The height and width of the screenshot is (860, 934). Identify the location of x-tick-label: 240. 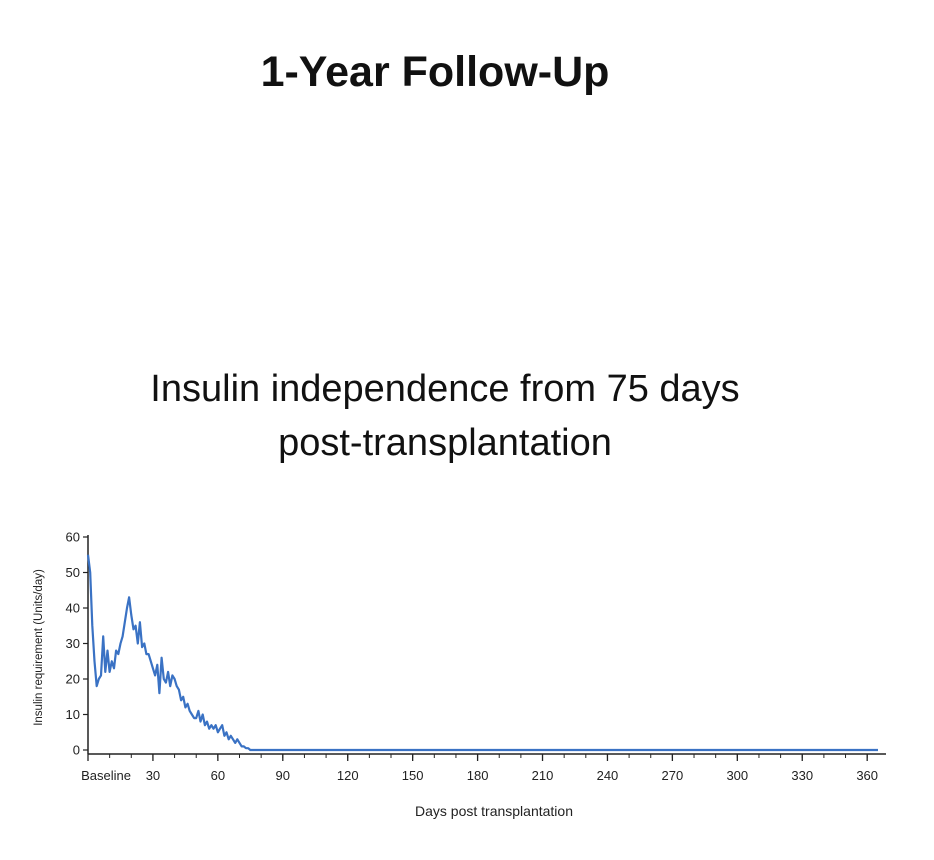
(608, 775).